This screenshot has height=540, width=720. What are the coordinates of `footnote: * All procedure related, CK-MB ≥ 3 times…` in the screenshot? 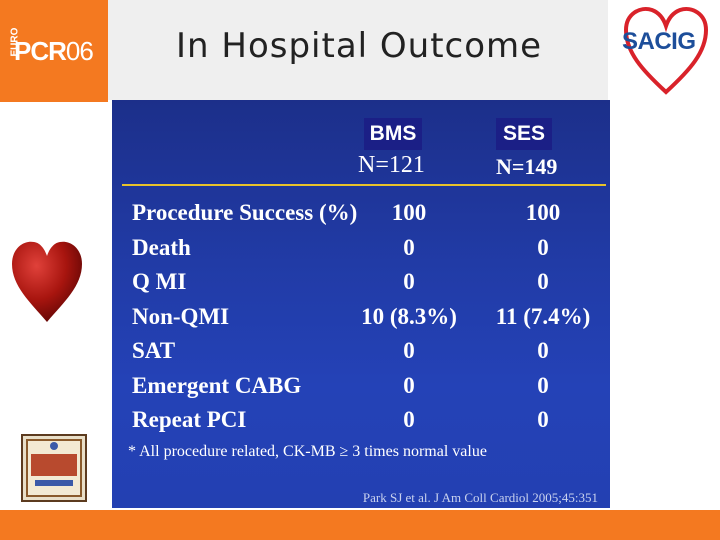 It's located at (307, 451).